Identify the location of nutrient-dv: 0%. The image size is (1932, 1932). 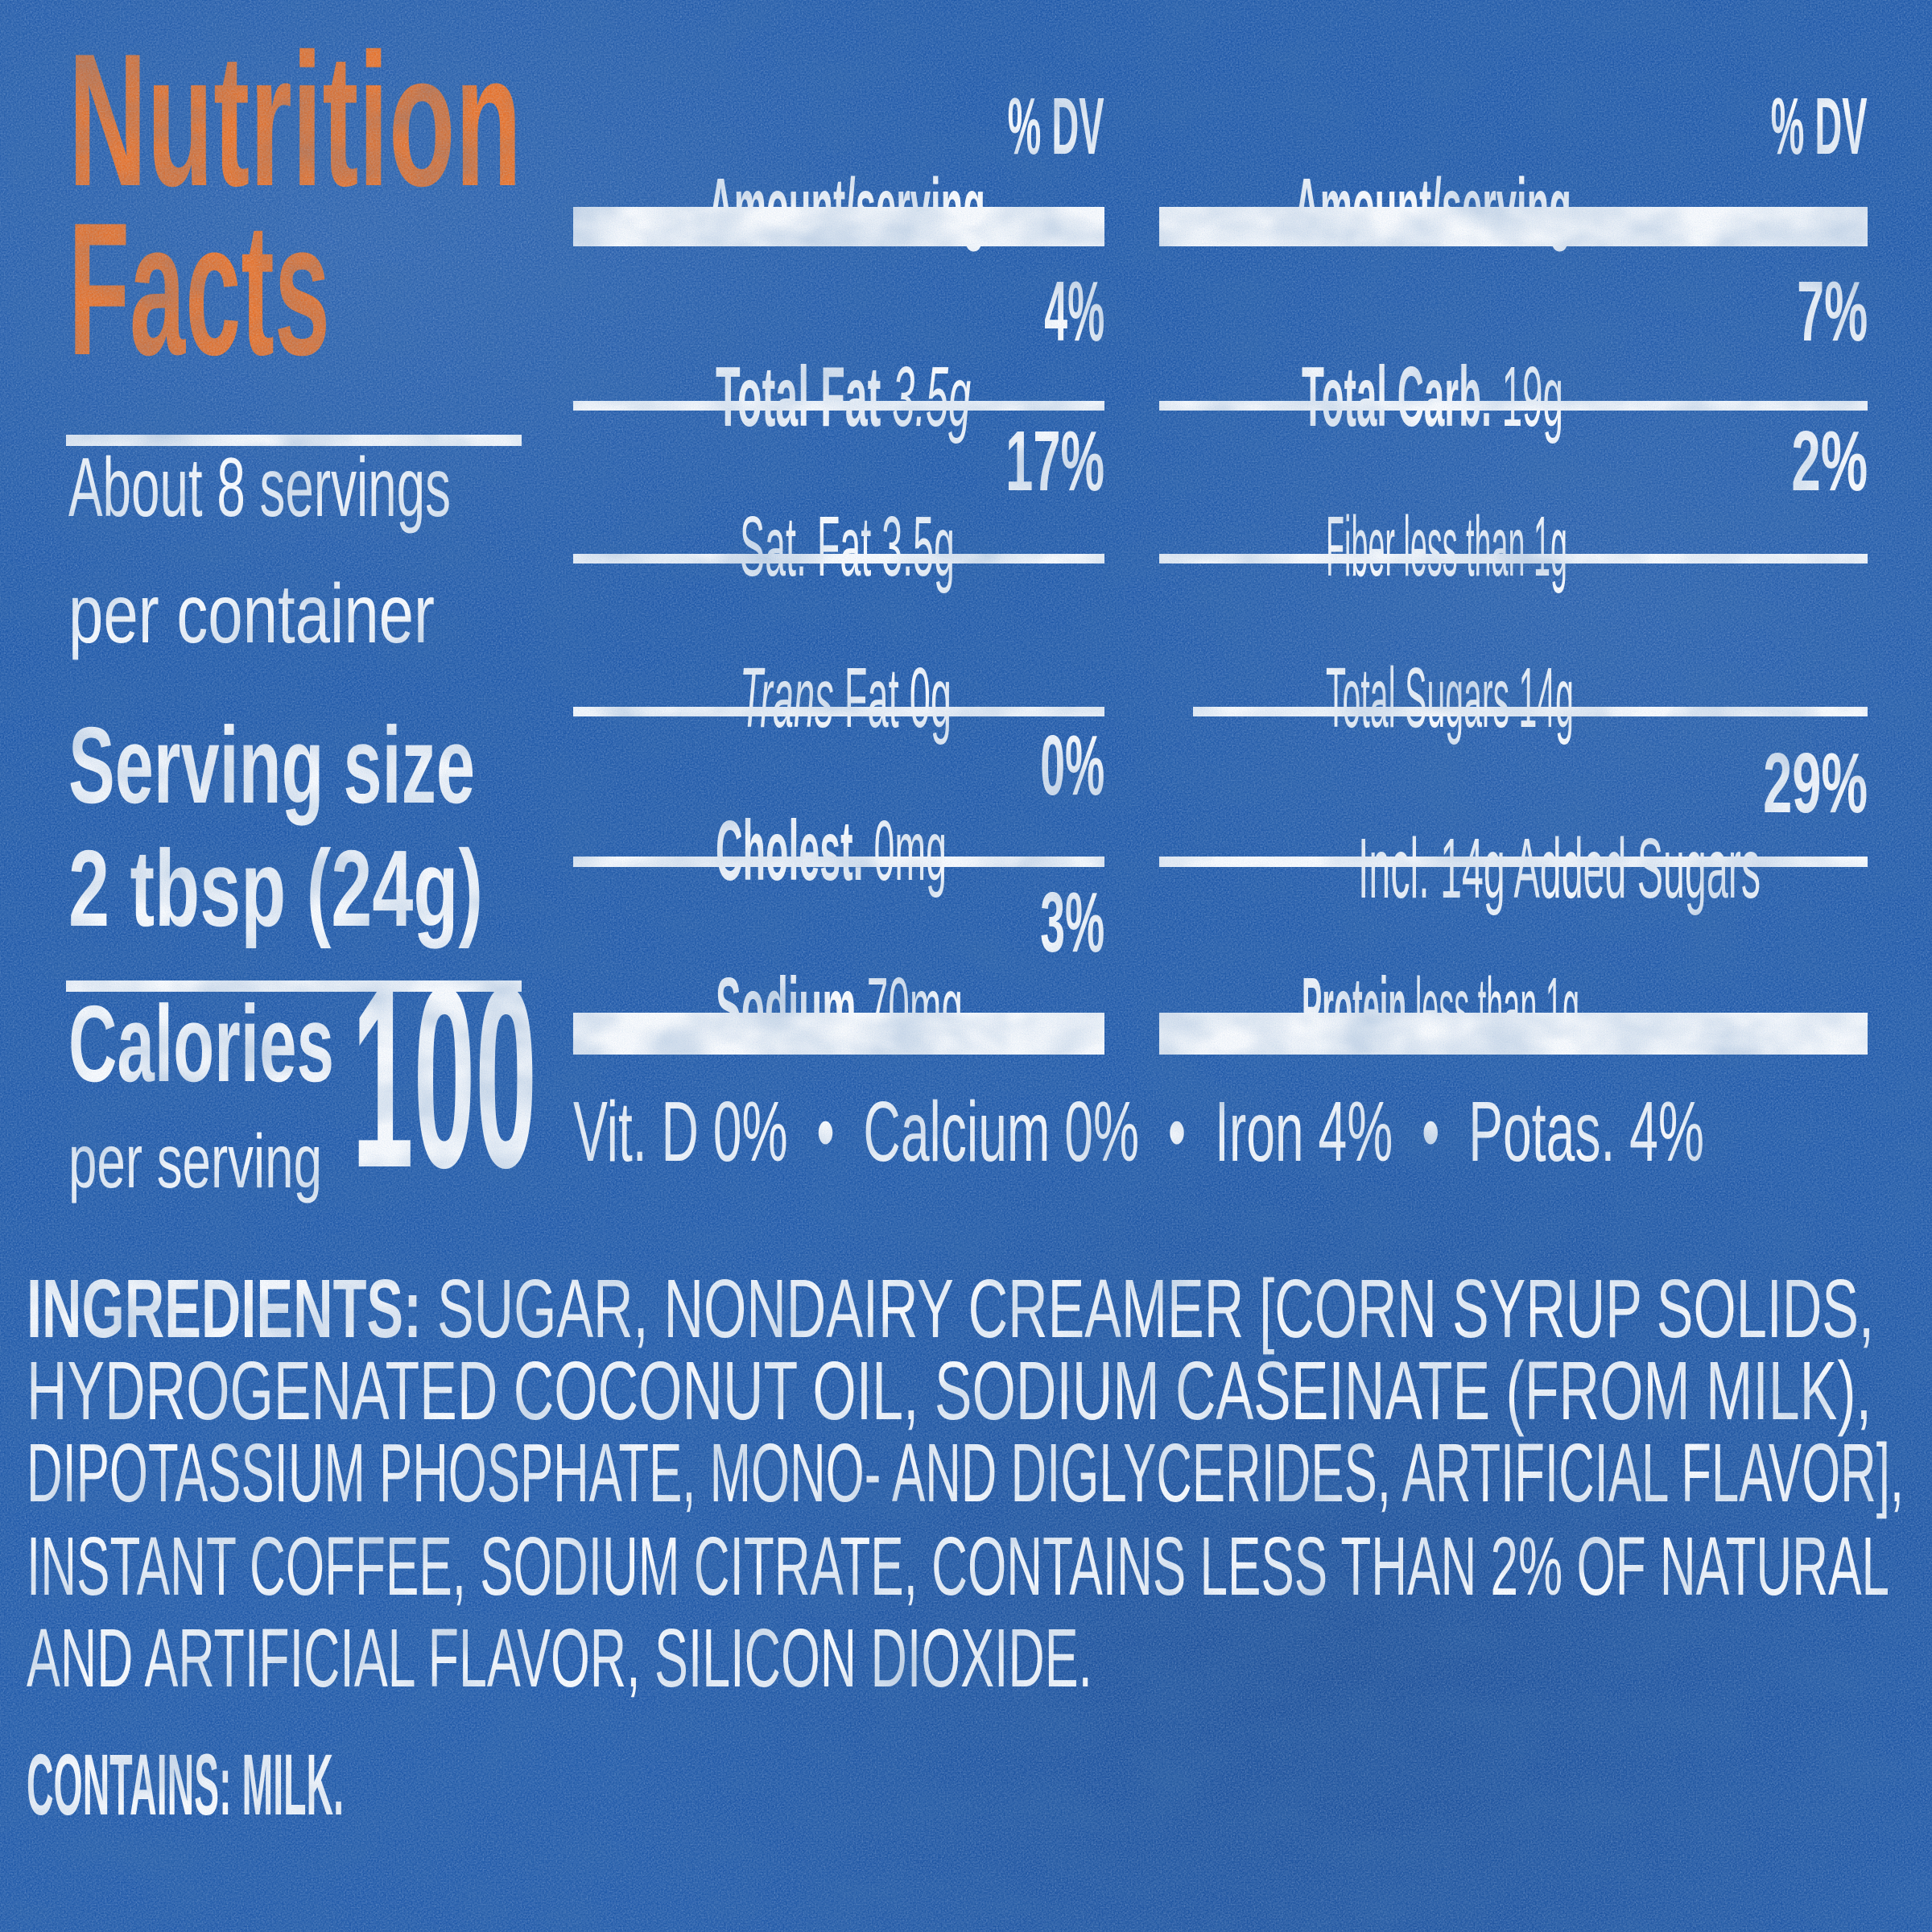
(1072, 765).